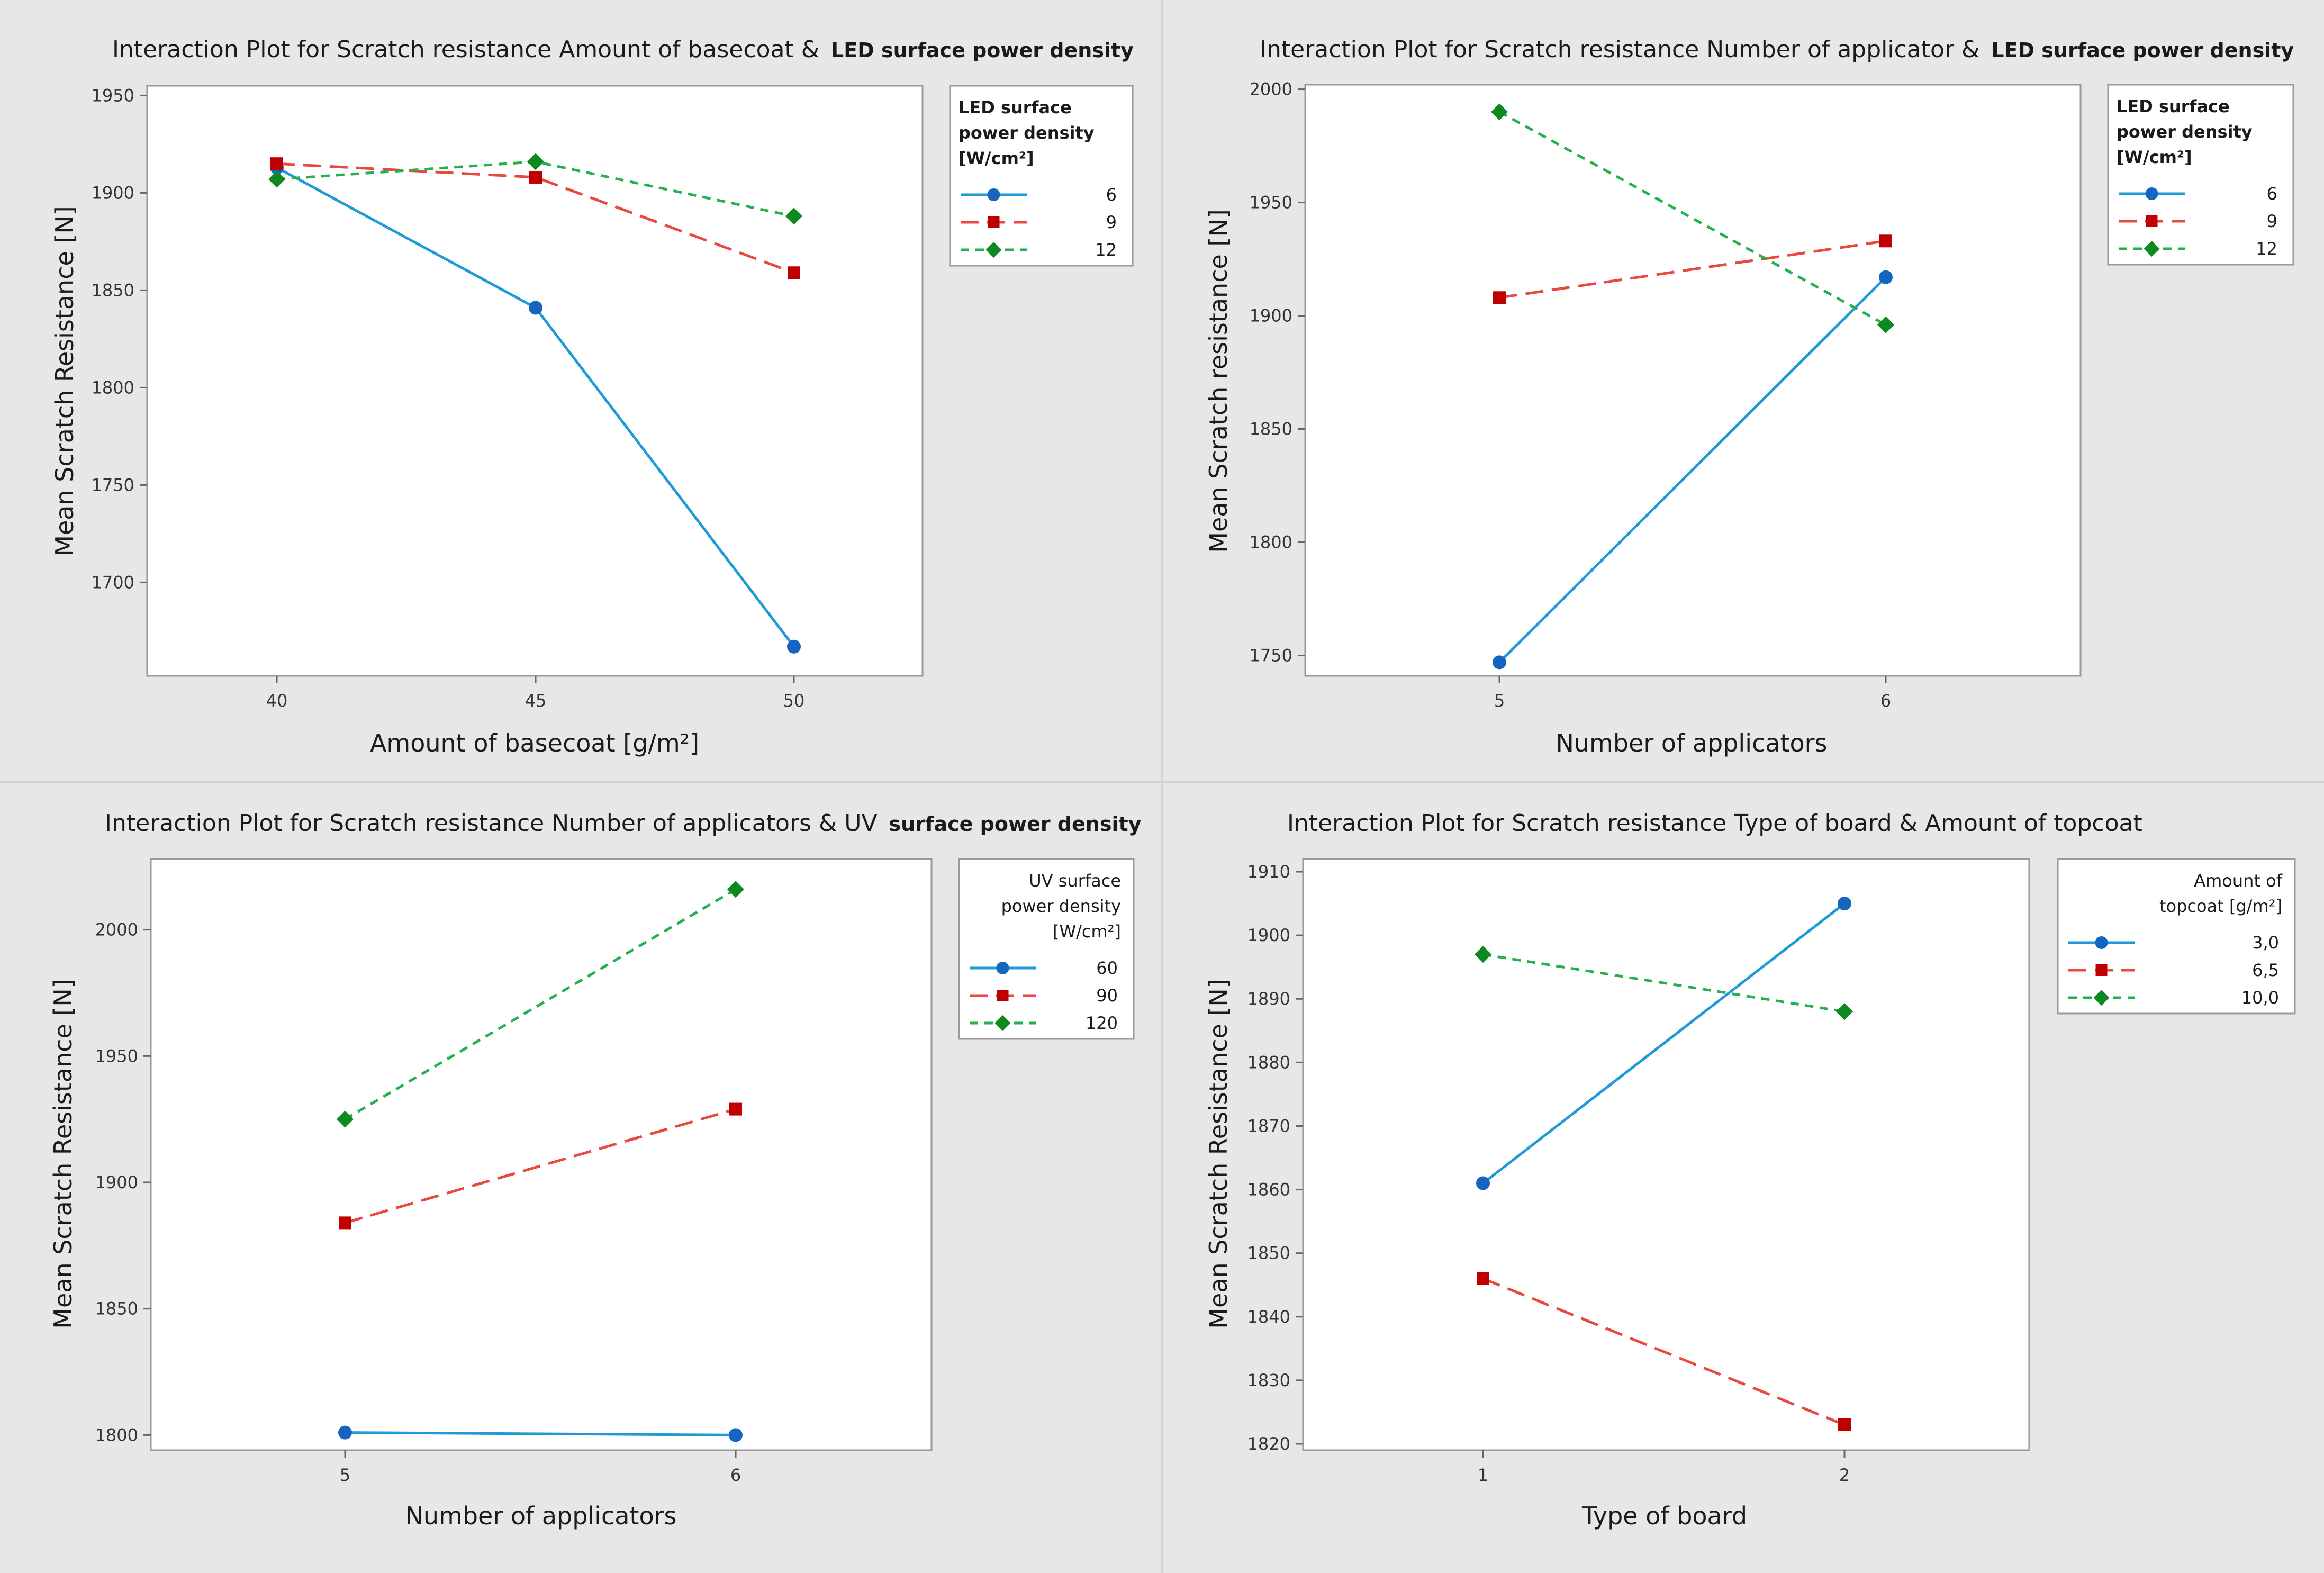 The image size is (2324, 1573). I want to click on legend-title-line: LED surface, so click(1015, 107).